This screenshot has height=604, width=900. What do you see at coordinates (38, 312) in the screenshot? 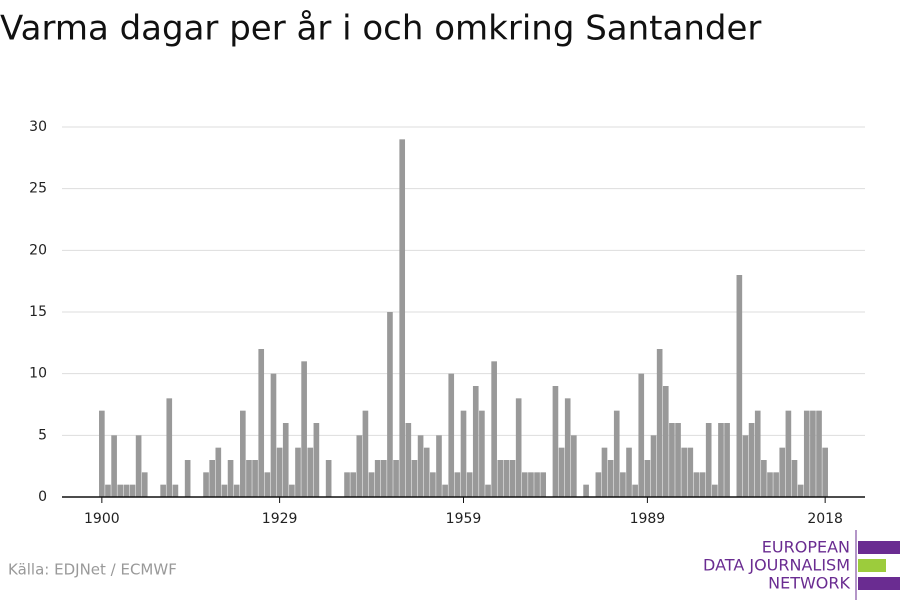
I see `y-tick-label: 15` at bounding box center [38, 312].